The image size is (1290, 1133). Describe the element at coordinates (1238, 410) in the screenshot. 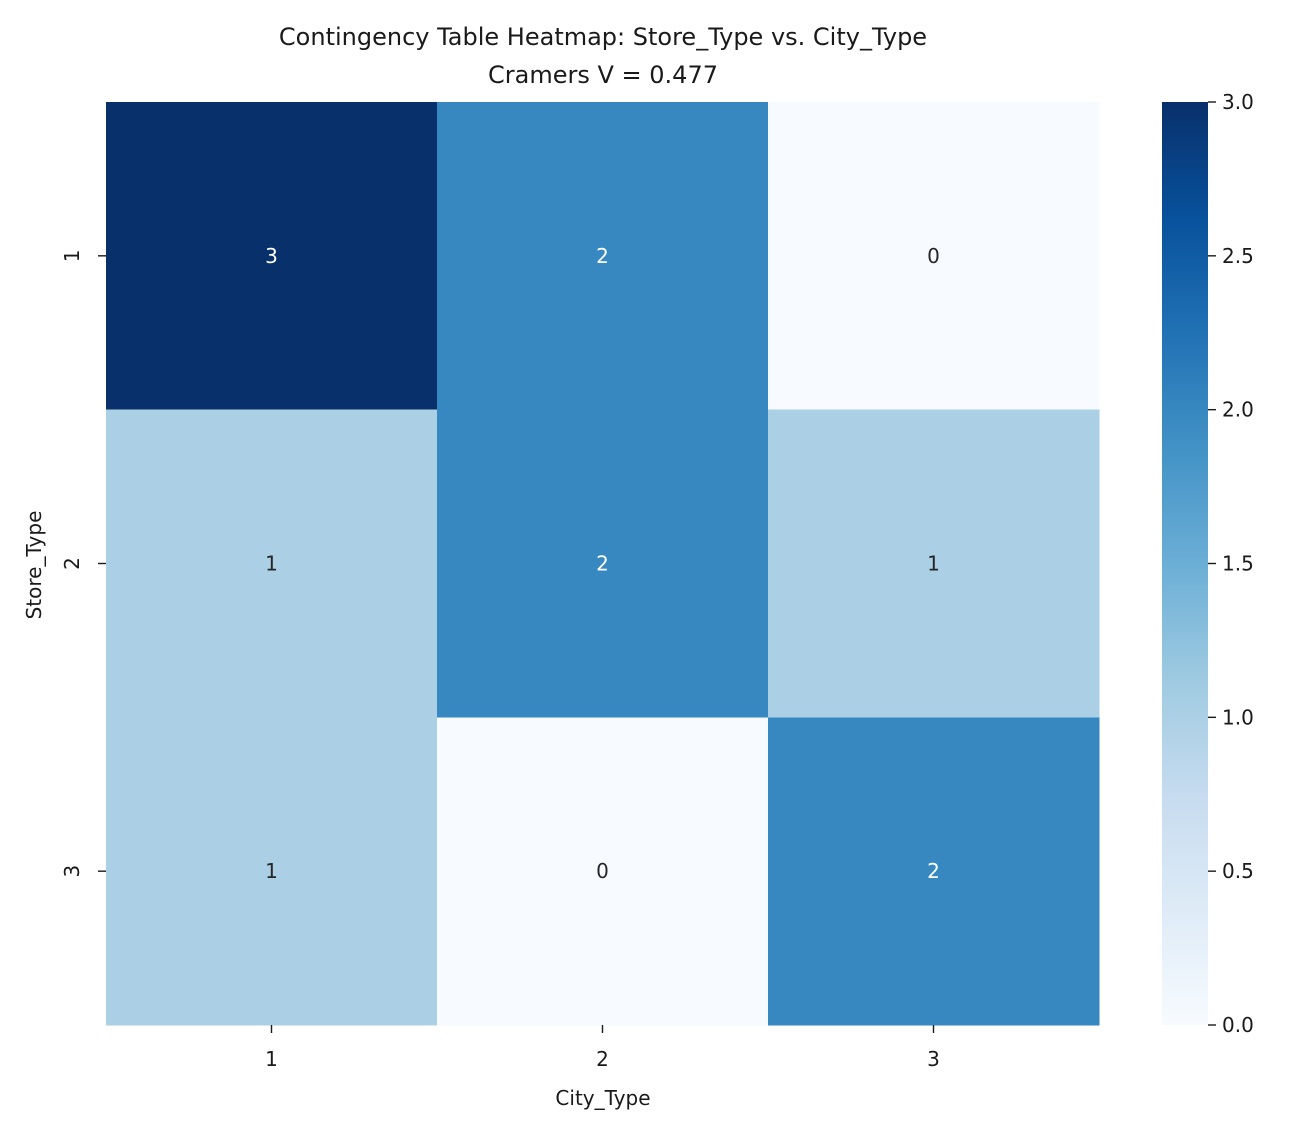

I see `colorbar-tick-label: 2.0` at that location.